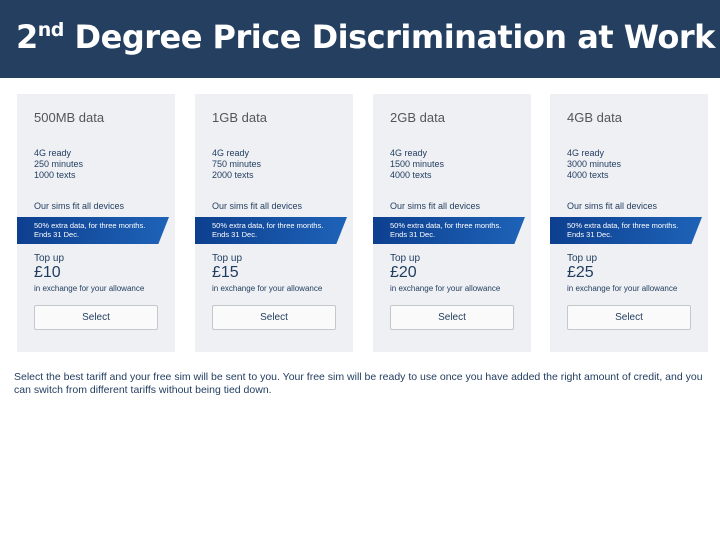 This screenshot has width=720, height=540. I want to click on title: 2nd Degree Price Discrimination at Work, so click(365, 37).